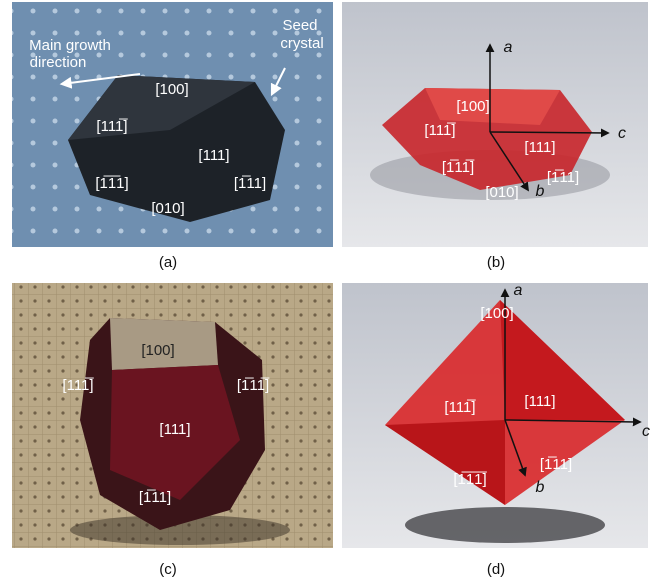 The height and width of the screenshot is (583, 656). I want to click on annotation: Seed, so click(299, 25).